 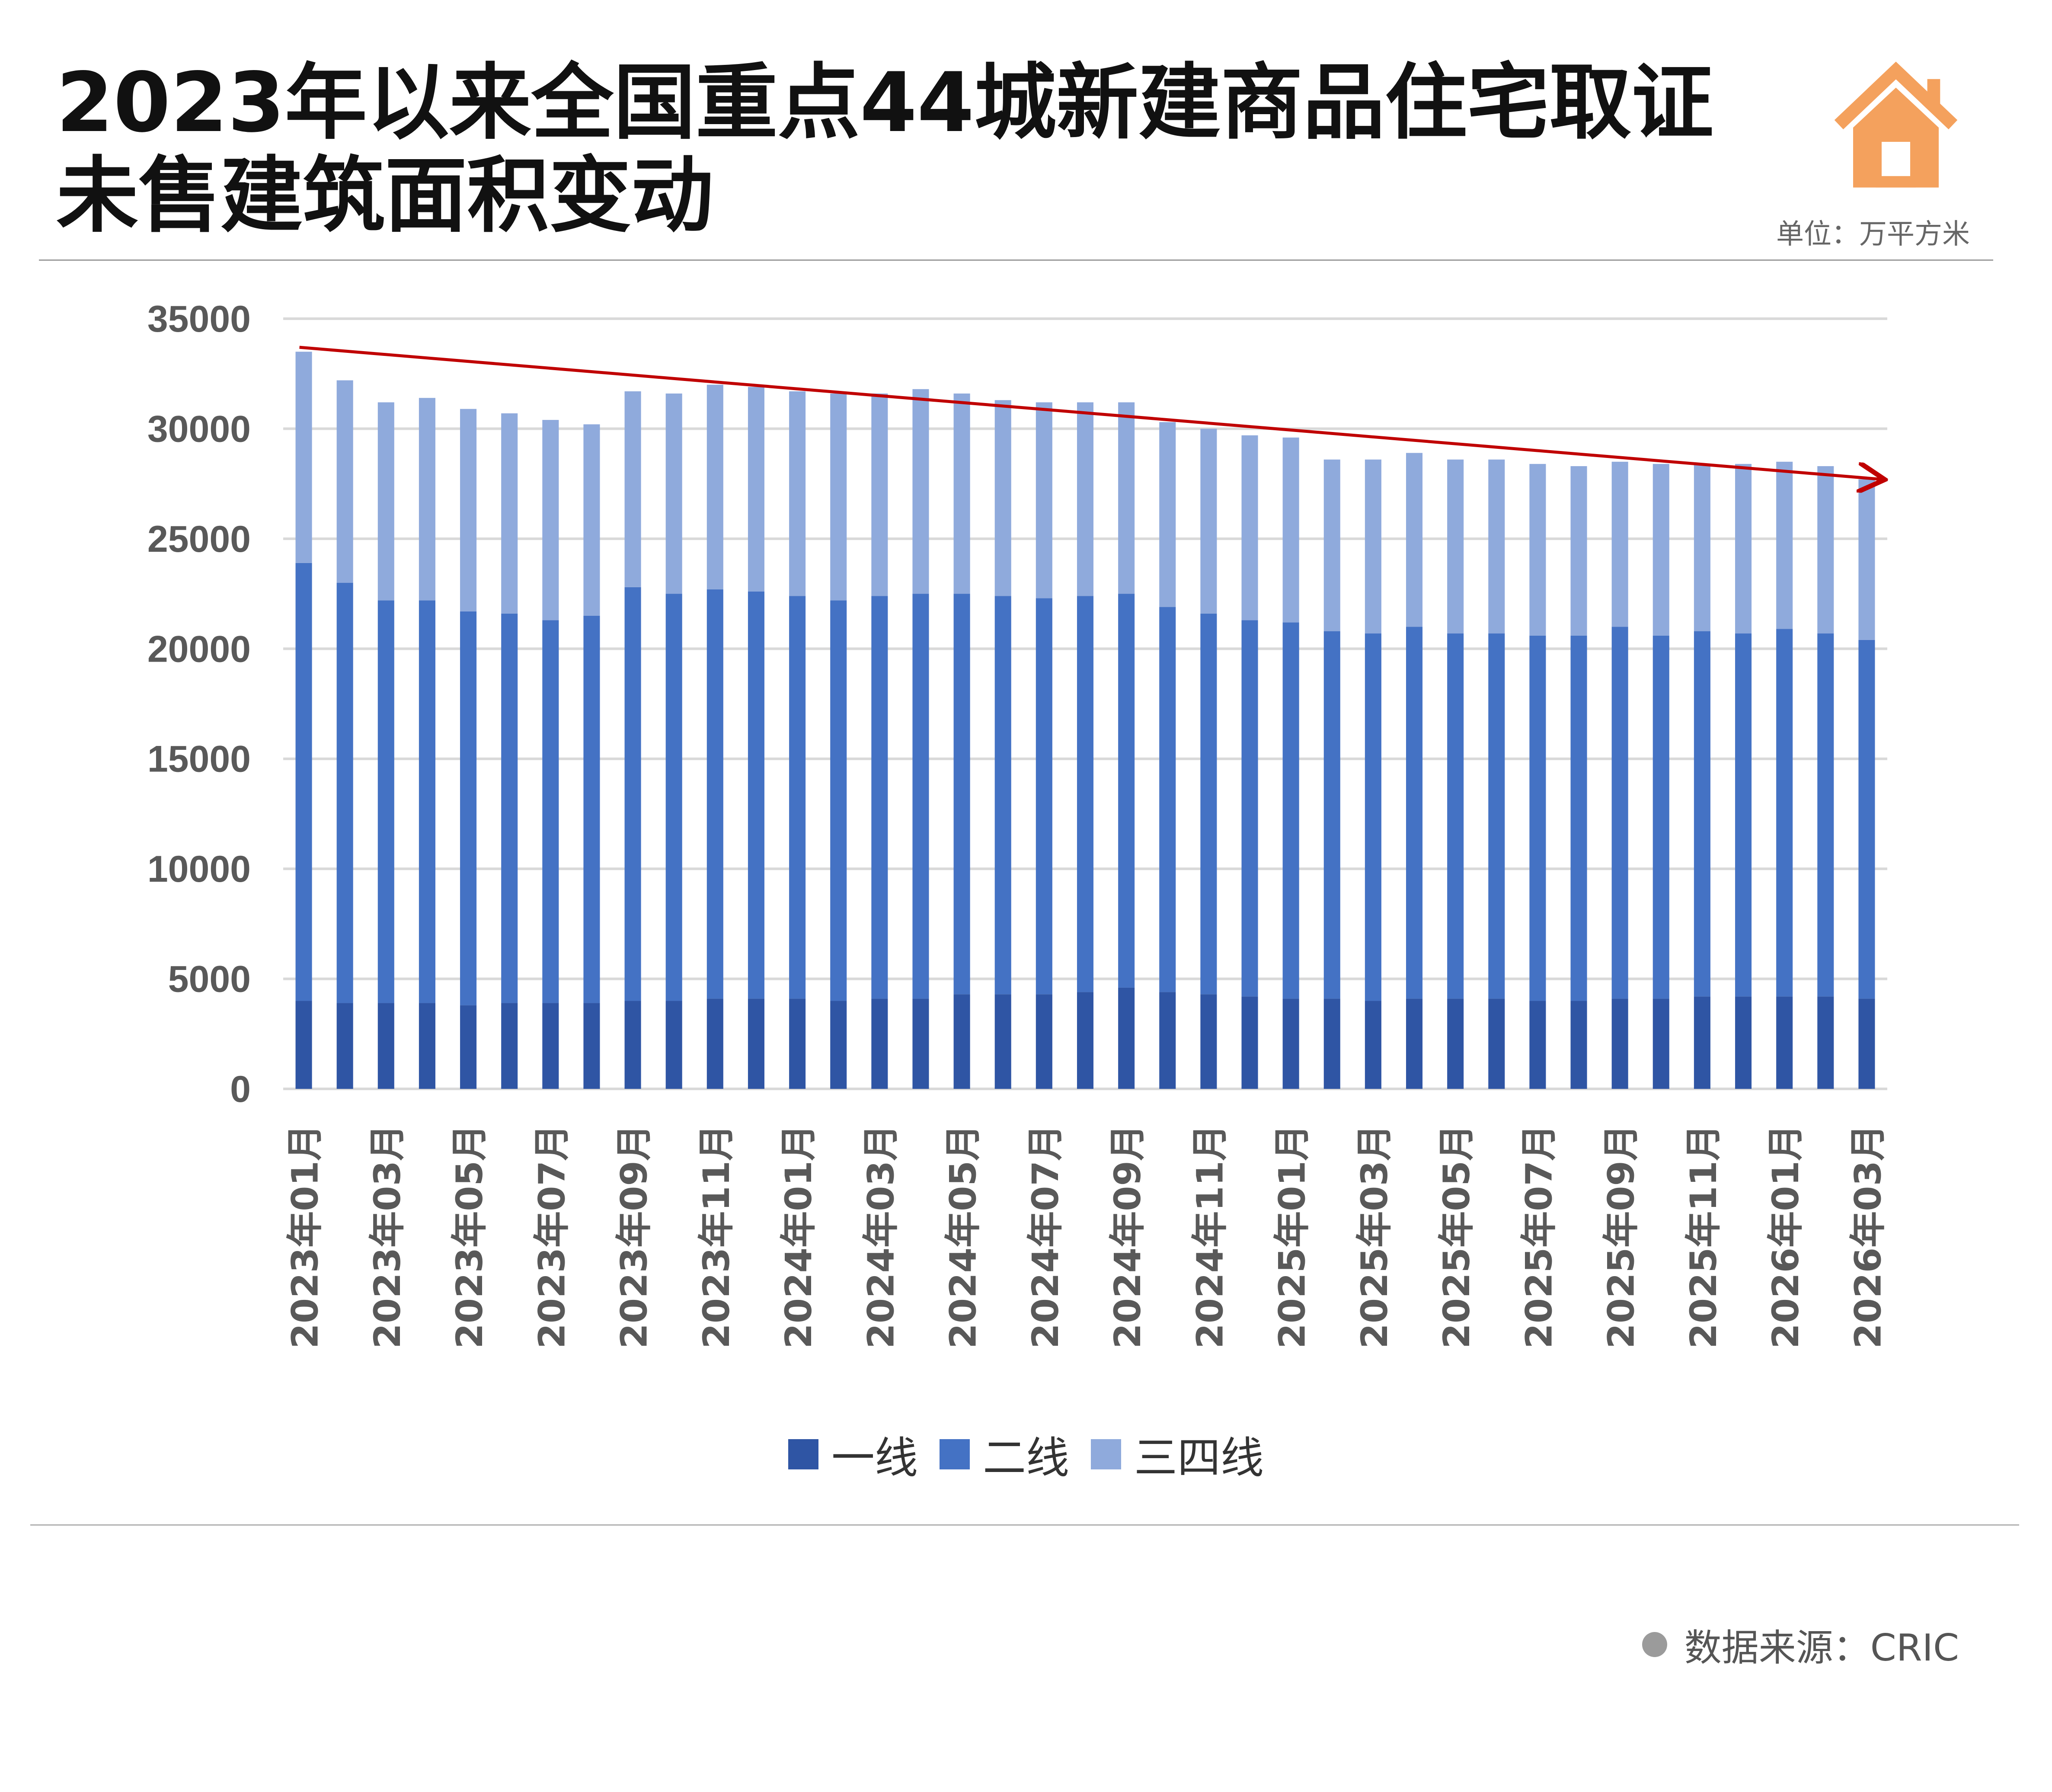 I want to click on y-tick-label: 5000, so click(x=210, y=979).